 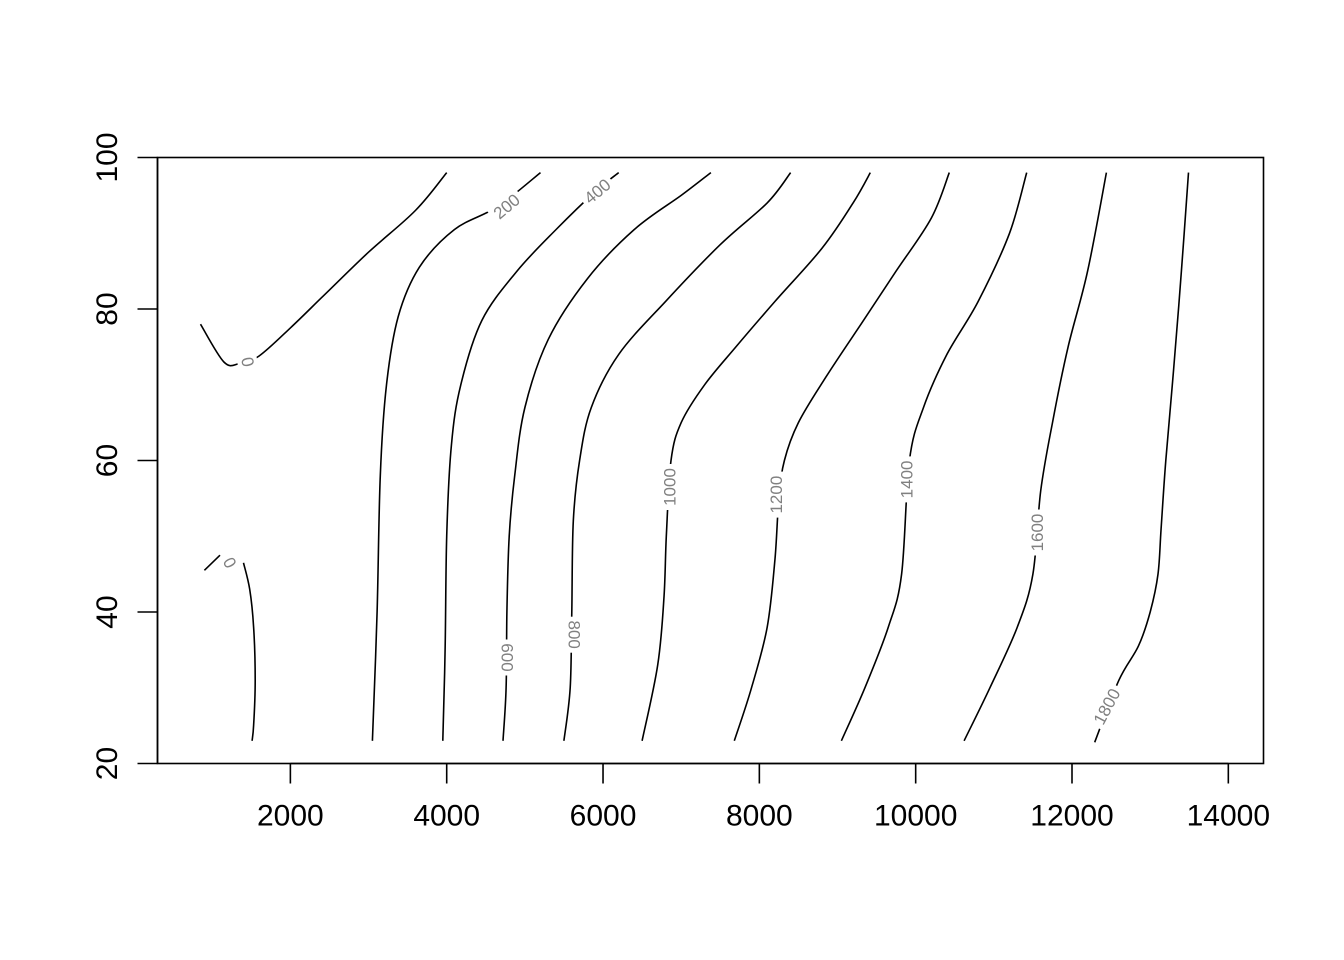 I want to click on contour-label-800: 800, so click(x=574, y=635).